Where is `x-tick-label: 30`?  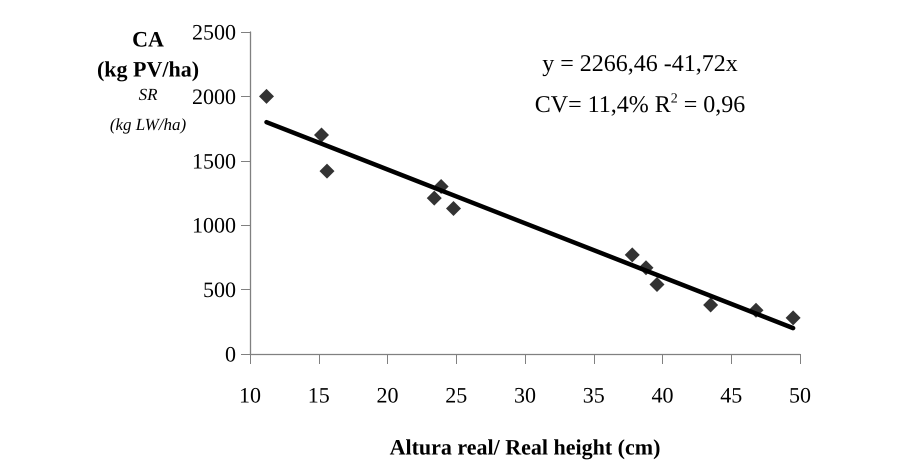 x-tick-label: 30 is located at coordinates (525, 395).